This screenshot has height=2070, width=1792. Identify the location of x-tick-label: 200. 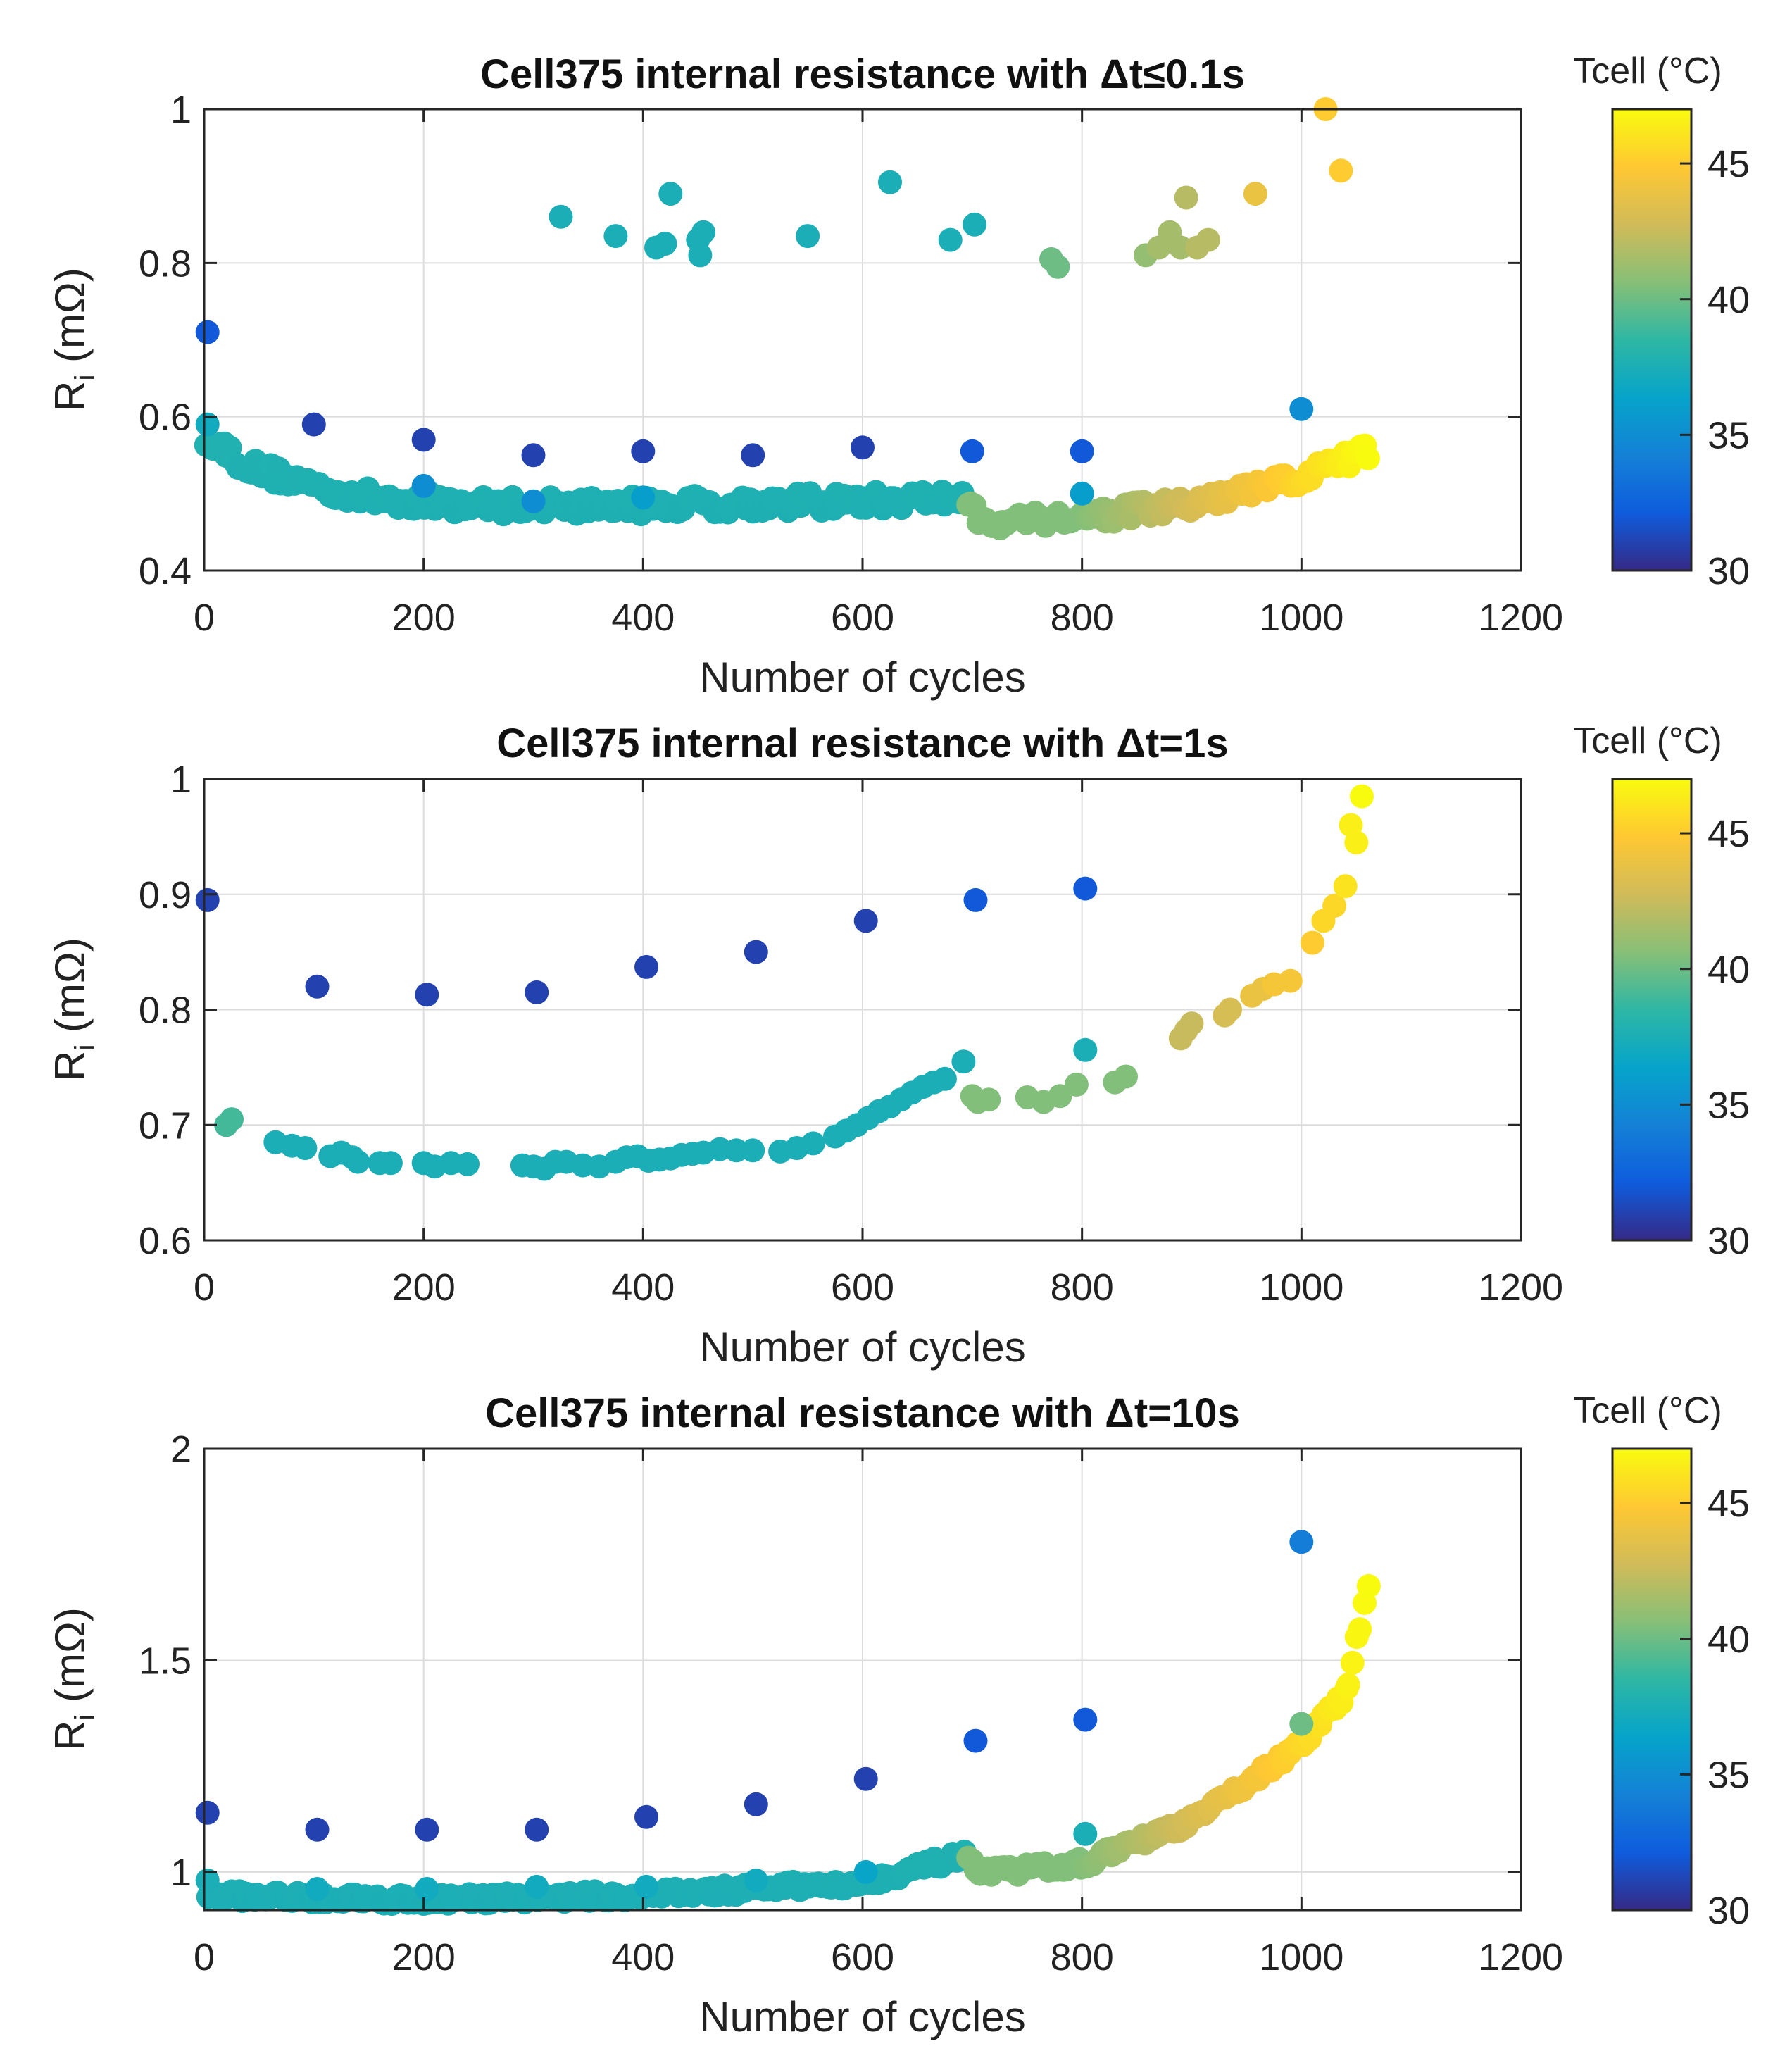
(424, 1287).